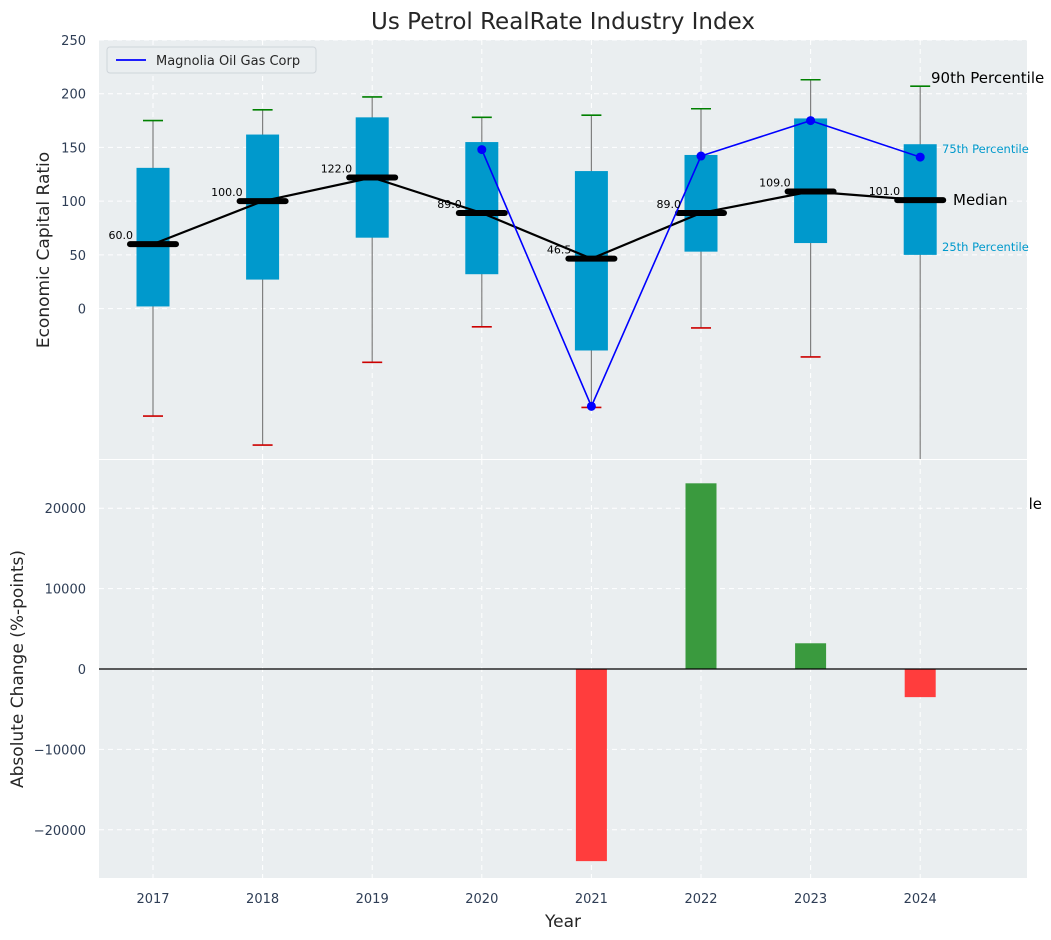 This screenshot has height=940, width=1051. What do you see at coordinates (885, 191) in the screenshot?
I see `median-value-label: 101.0` at bounding box center [885, 191].